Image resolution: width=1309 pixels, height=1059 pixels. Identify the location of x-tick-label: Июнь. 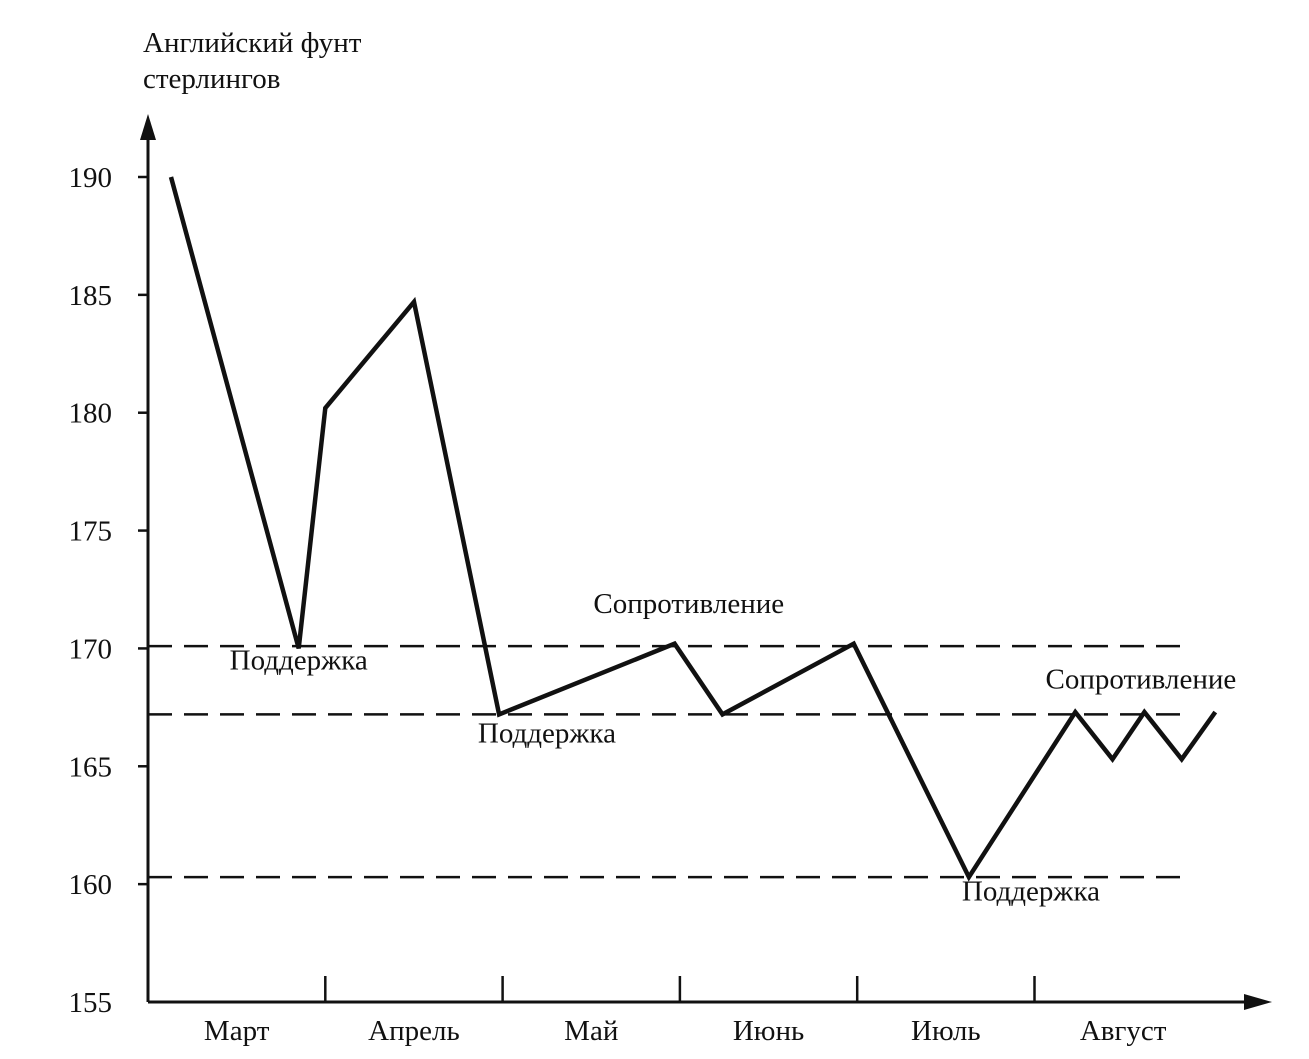
(768, 1031).